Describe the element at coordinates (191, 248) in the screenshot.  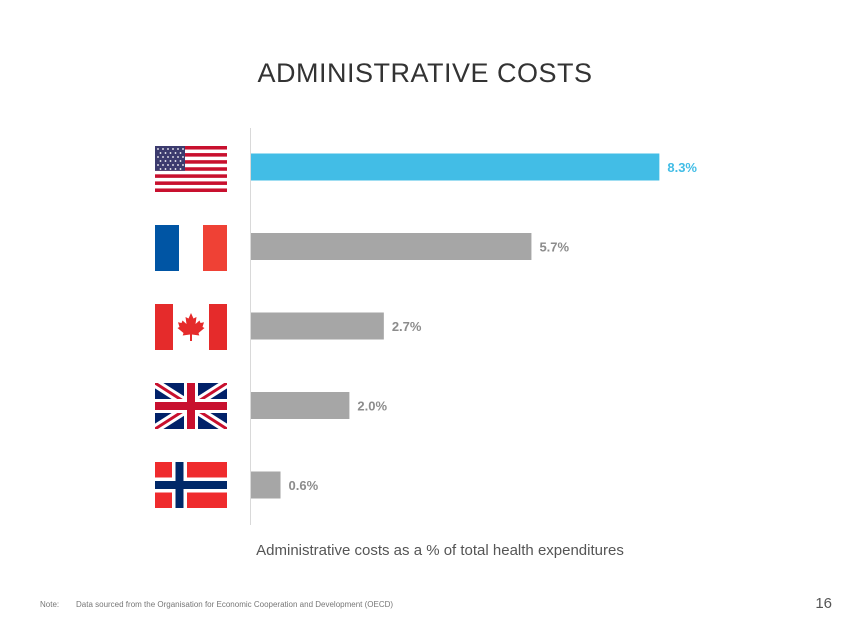
I see `france-flag-icon` at that location.